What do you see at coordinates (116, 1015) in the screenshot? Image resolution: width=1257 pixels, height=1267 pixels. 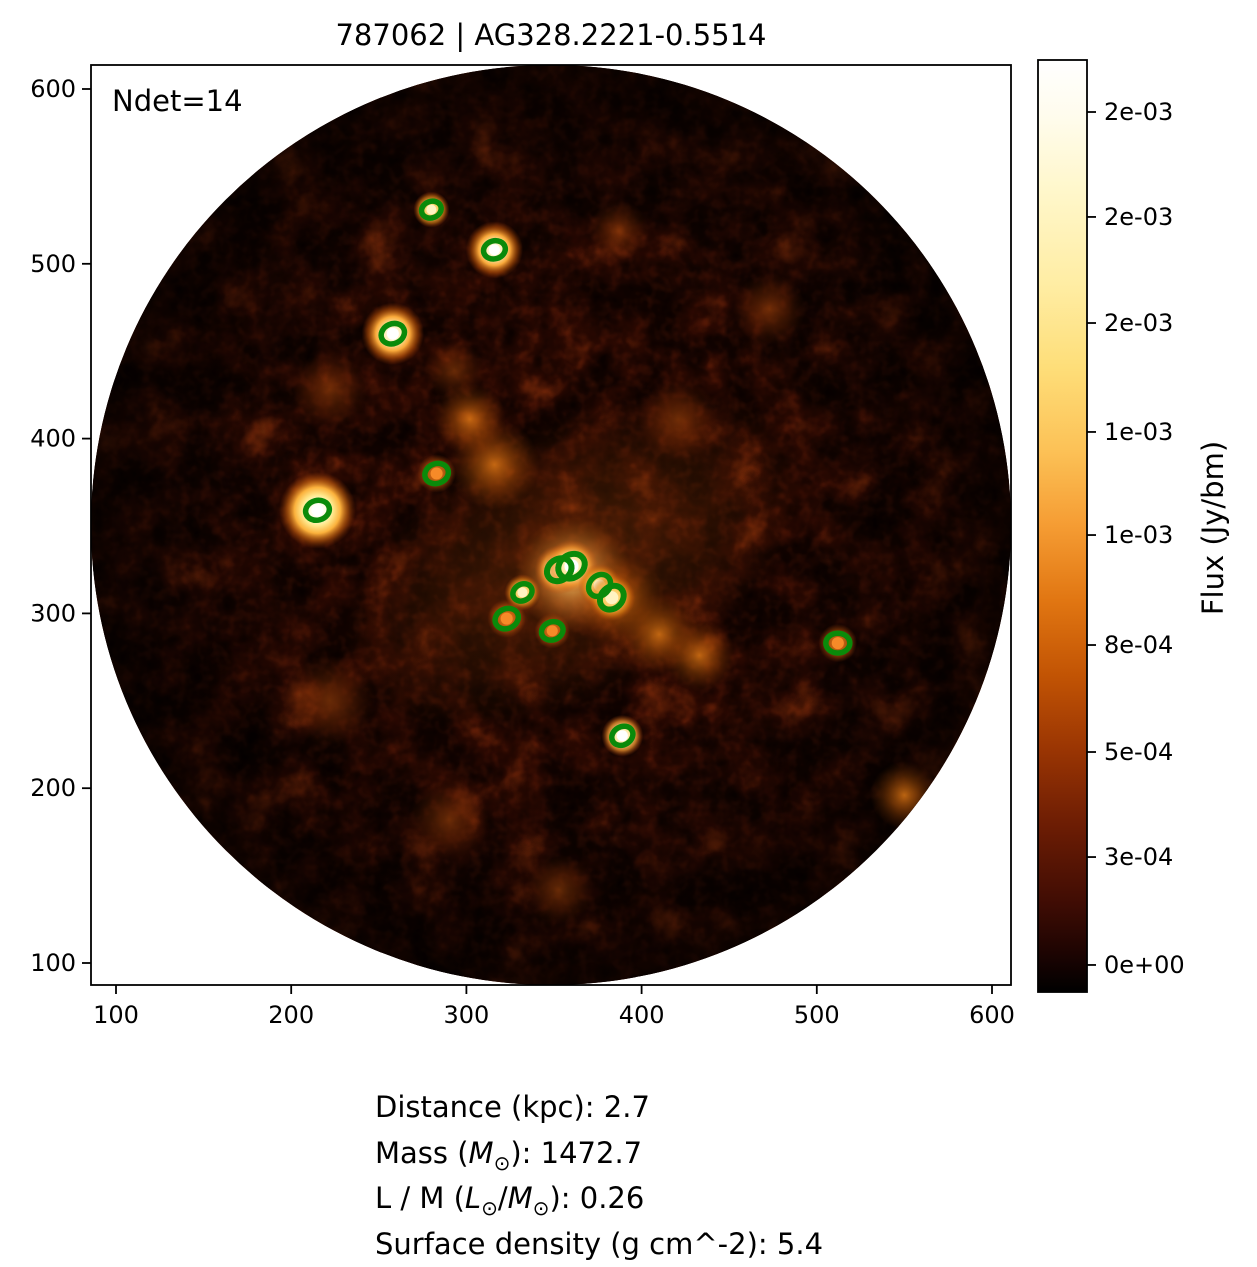 I see `x-tick-label: 100` at bounding box center [116, 1015].